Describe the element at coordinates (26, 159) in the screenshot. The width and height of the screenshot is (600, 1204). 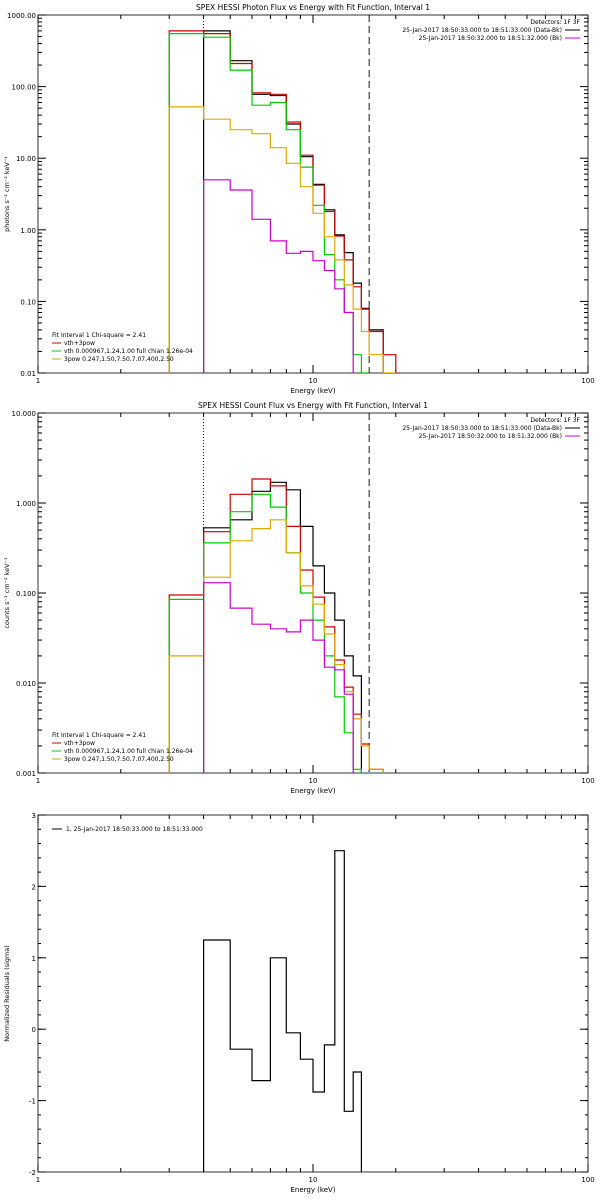
I see `y-tick-label: 10.00` at that location.